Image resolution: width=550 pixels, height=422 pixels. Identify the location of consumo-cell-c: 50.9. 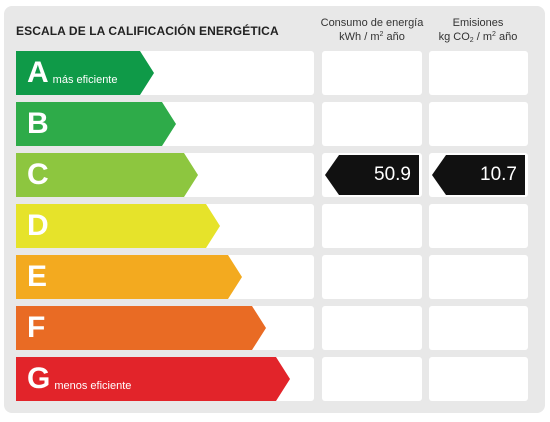
(372, 175).